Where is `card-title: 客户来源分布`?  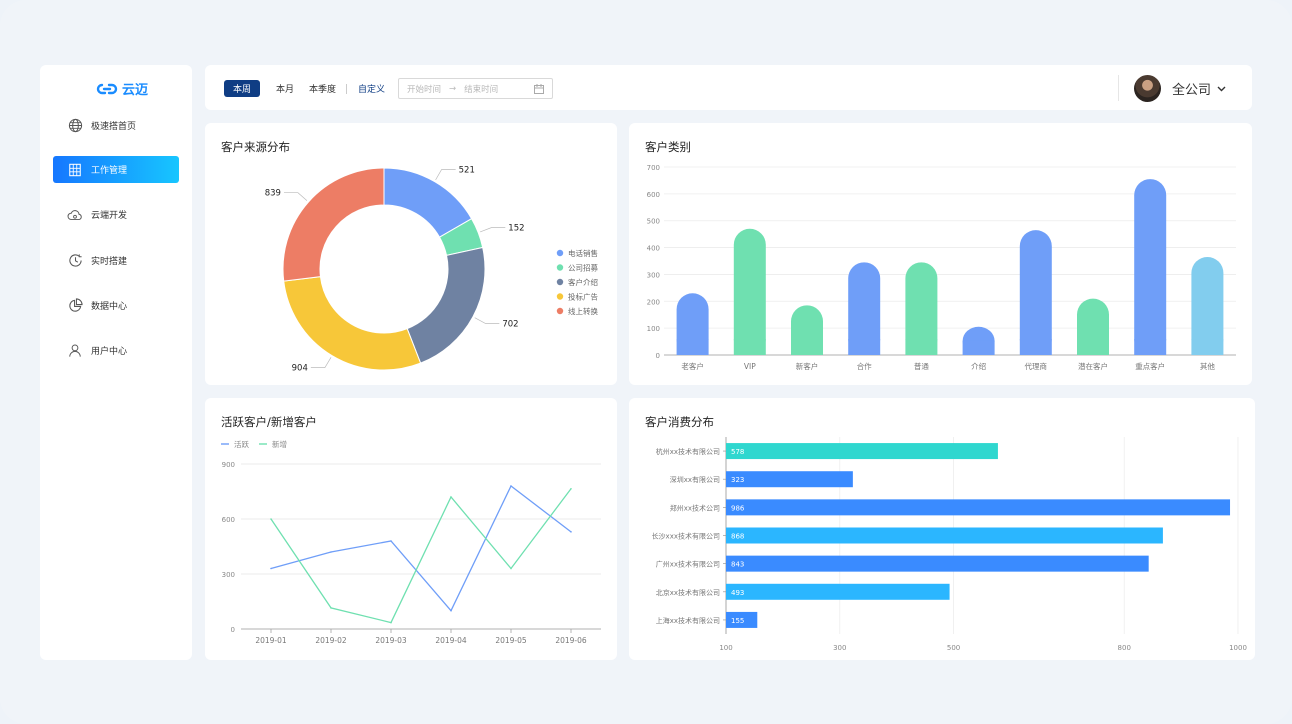
card-title: 客户来源分布 is located at coordinates (255, 147).